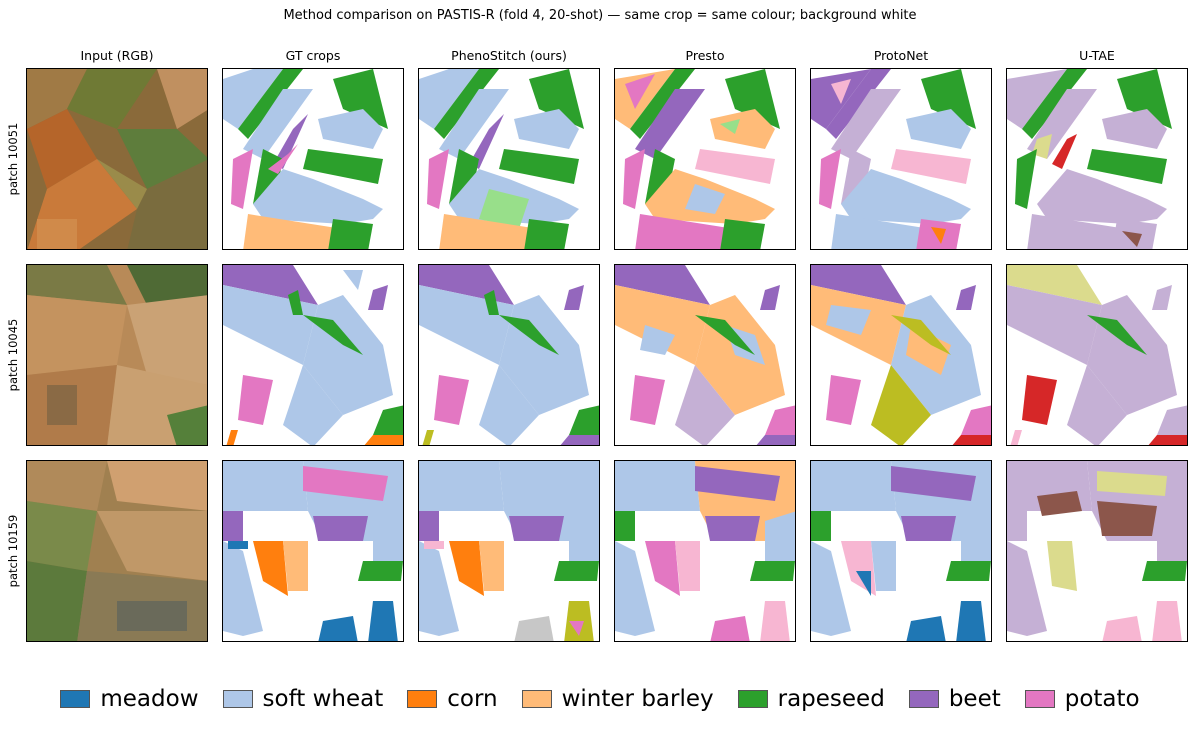 This screenshot has height=752, width=1200. Describe the element at coordinates (923, 699) in the screenshot. I see `legend-swatch-beet` at that location.